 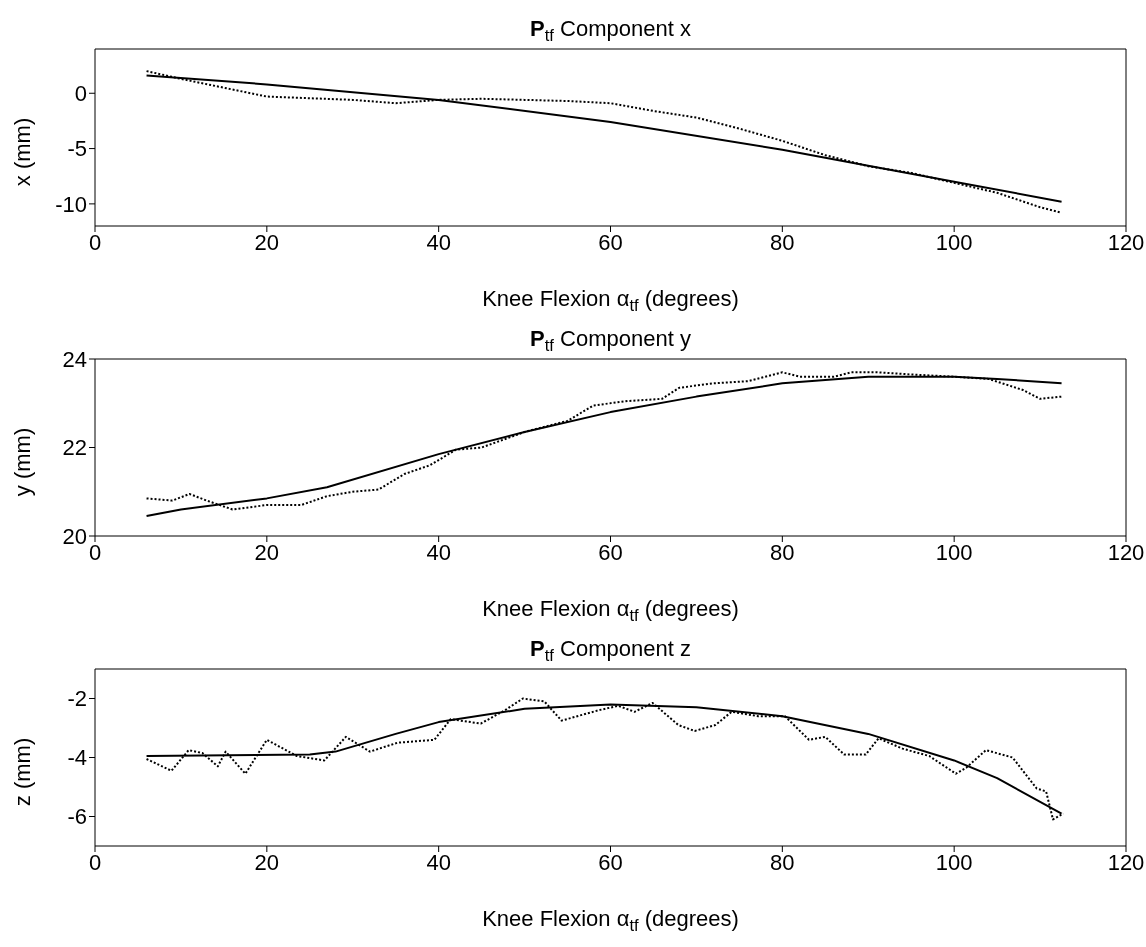 What do you see at coordinates (77, 699) in the screenshot?
I see `y-tick-label: -2` at bounding box center [77, 699].